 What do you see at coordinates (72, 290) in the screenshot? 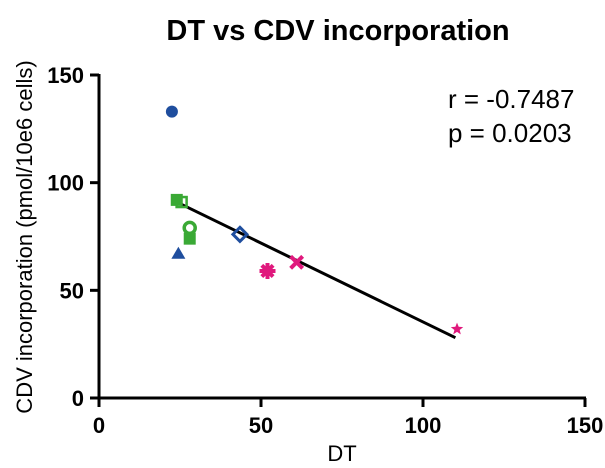
I see `y-tick-label: 50` at bounding box center [72, 290].